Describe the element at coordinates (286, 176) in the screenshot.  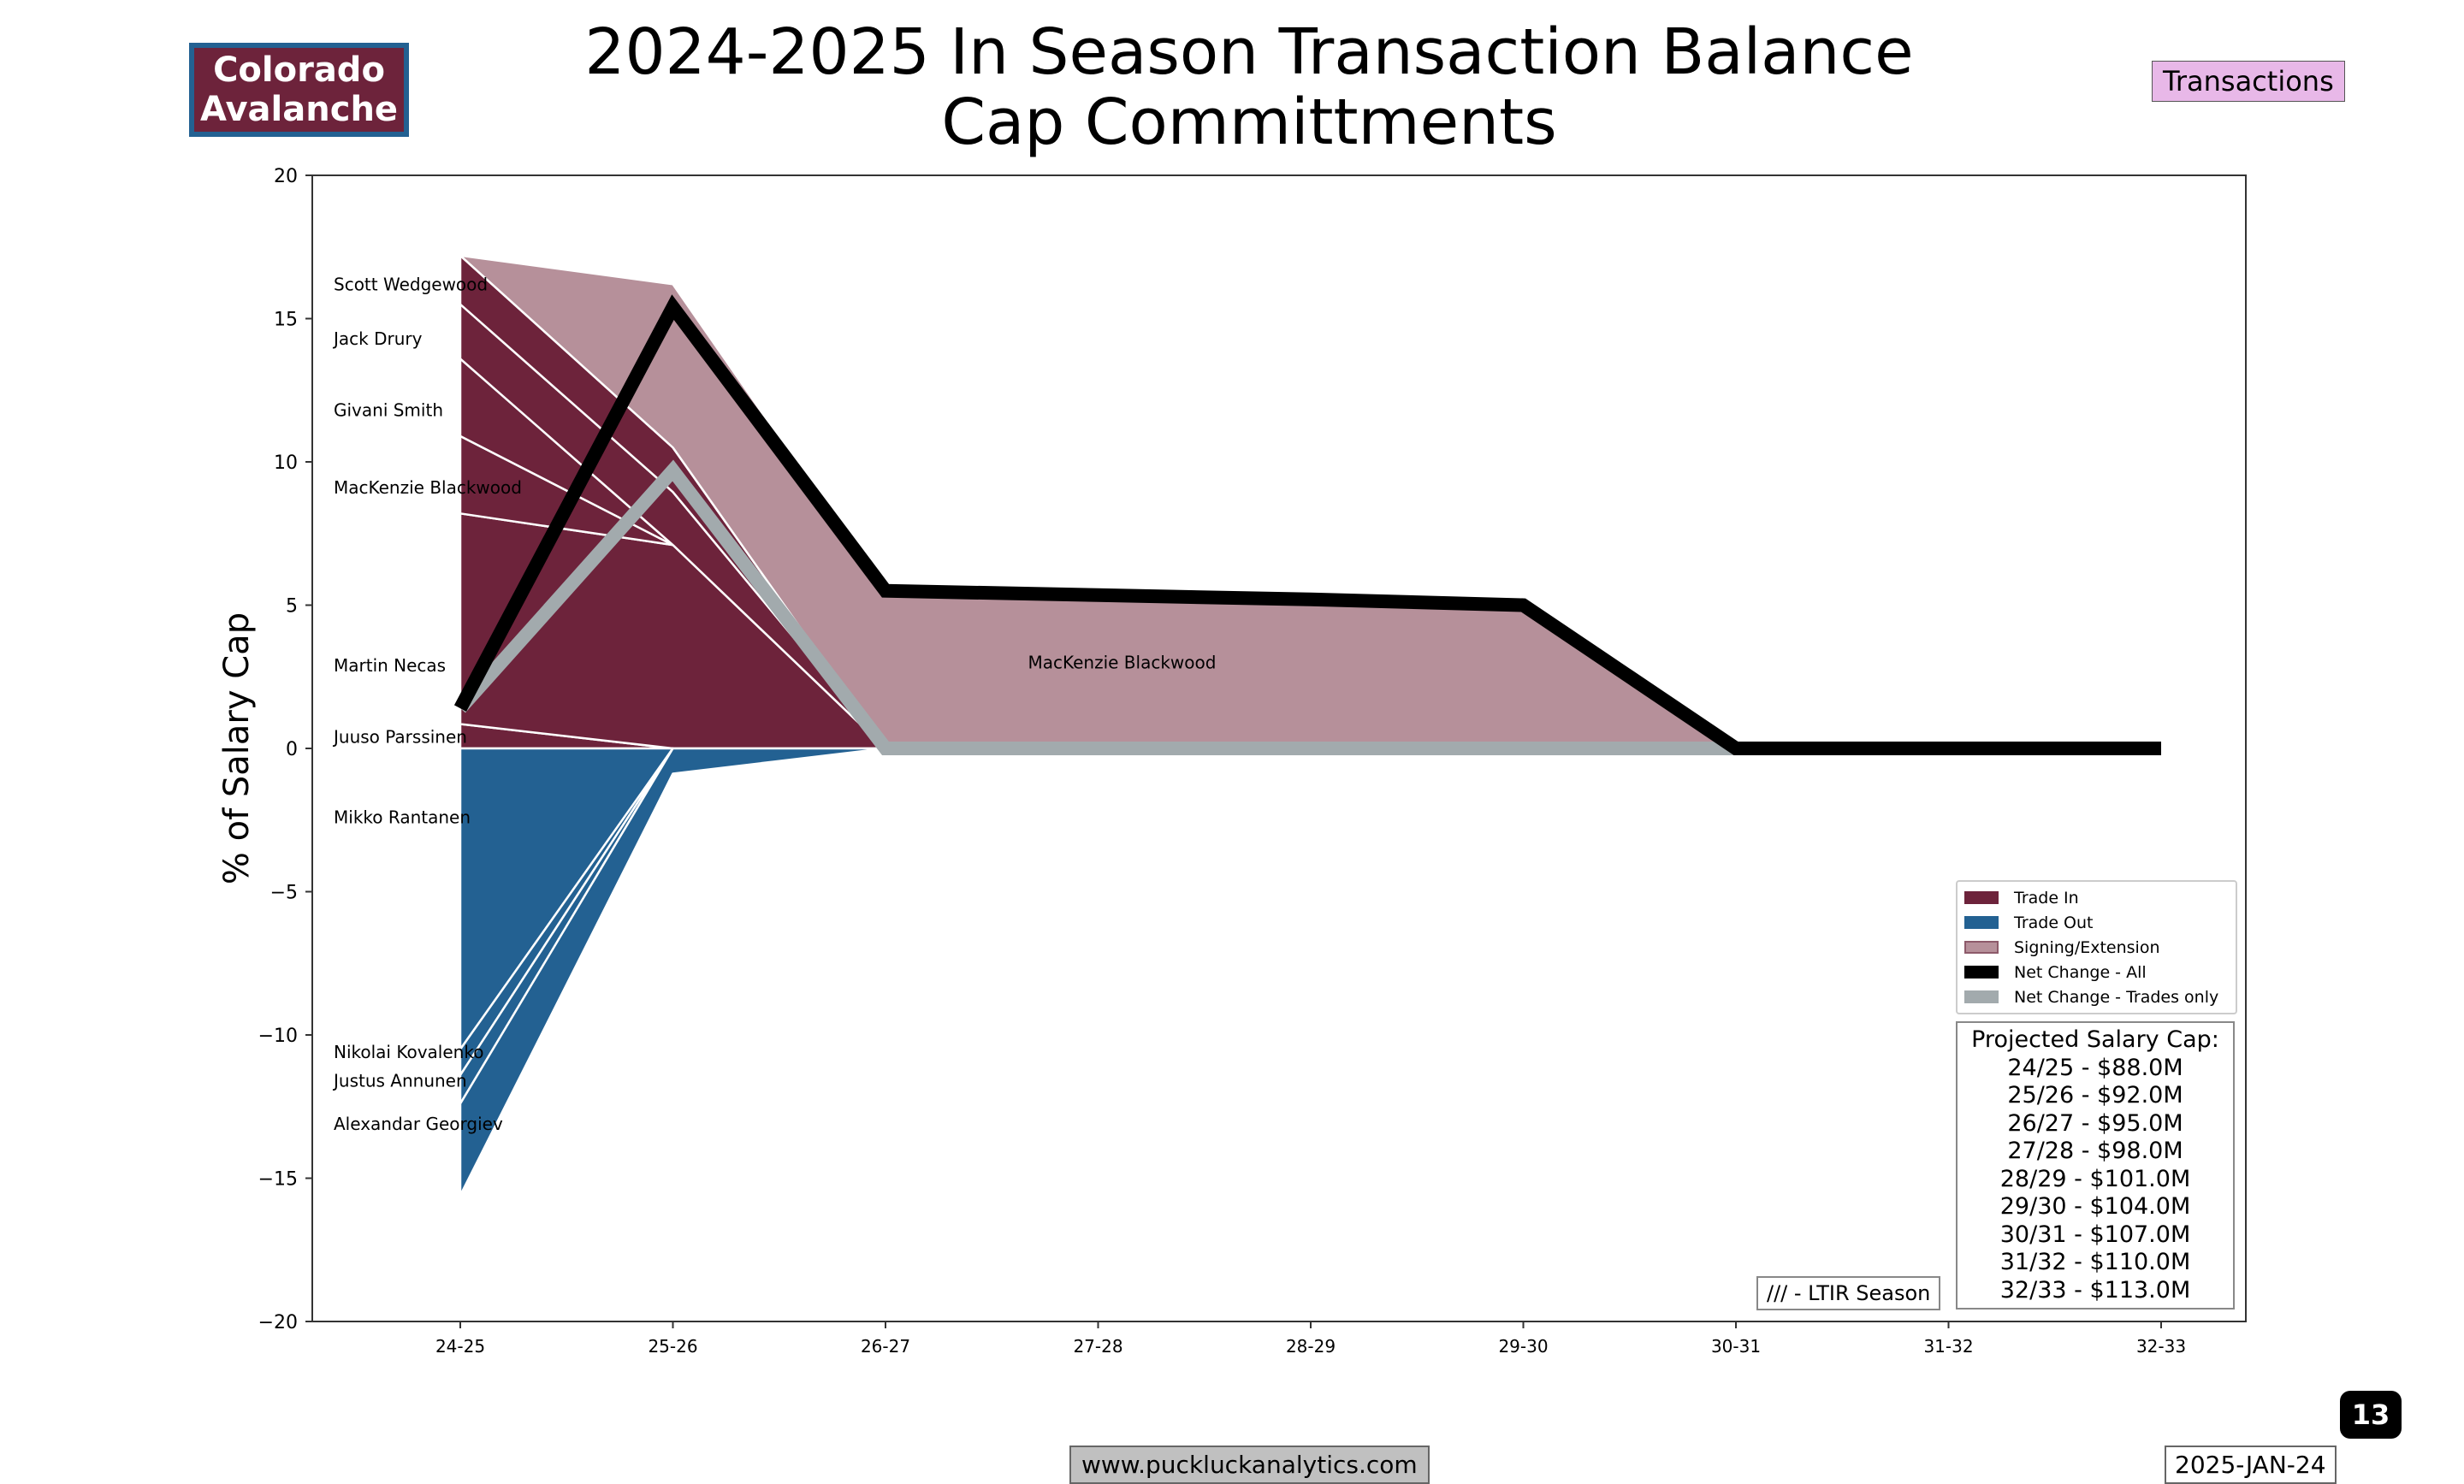
I see `y-tick-label: 20` at that location.